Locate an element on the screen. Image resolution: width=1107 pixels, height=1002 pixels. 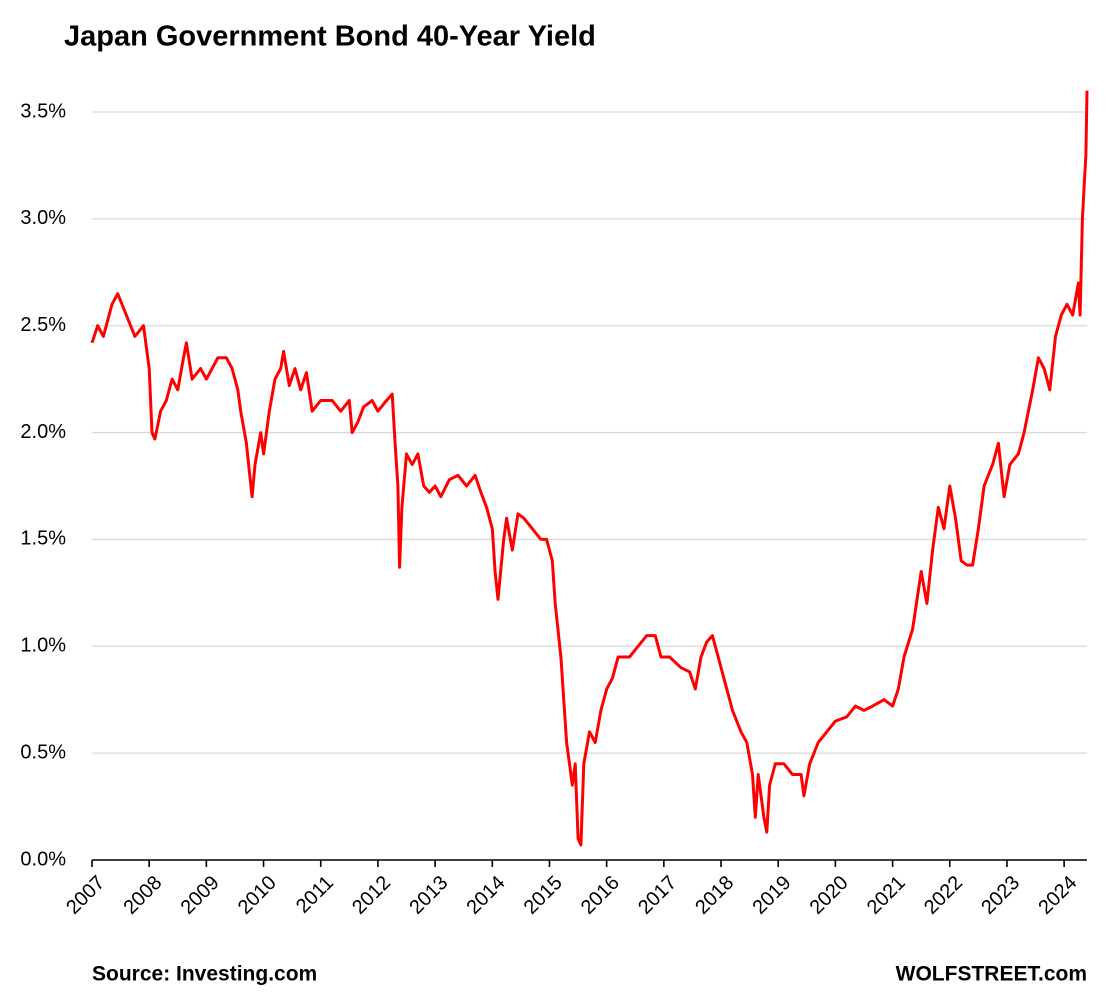
y-tick-label: 2.0% is located at coordinates (43, 432).